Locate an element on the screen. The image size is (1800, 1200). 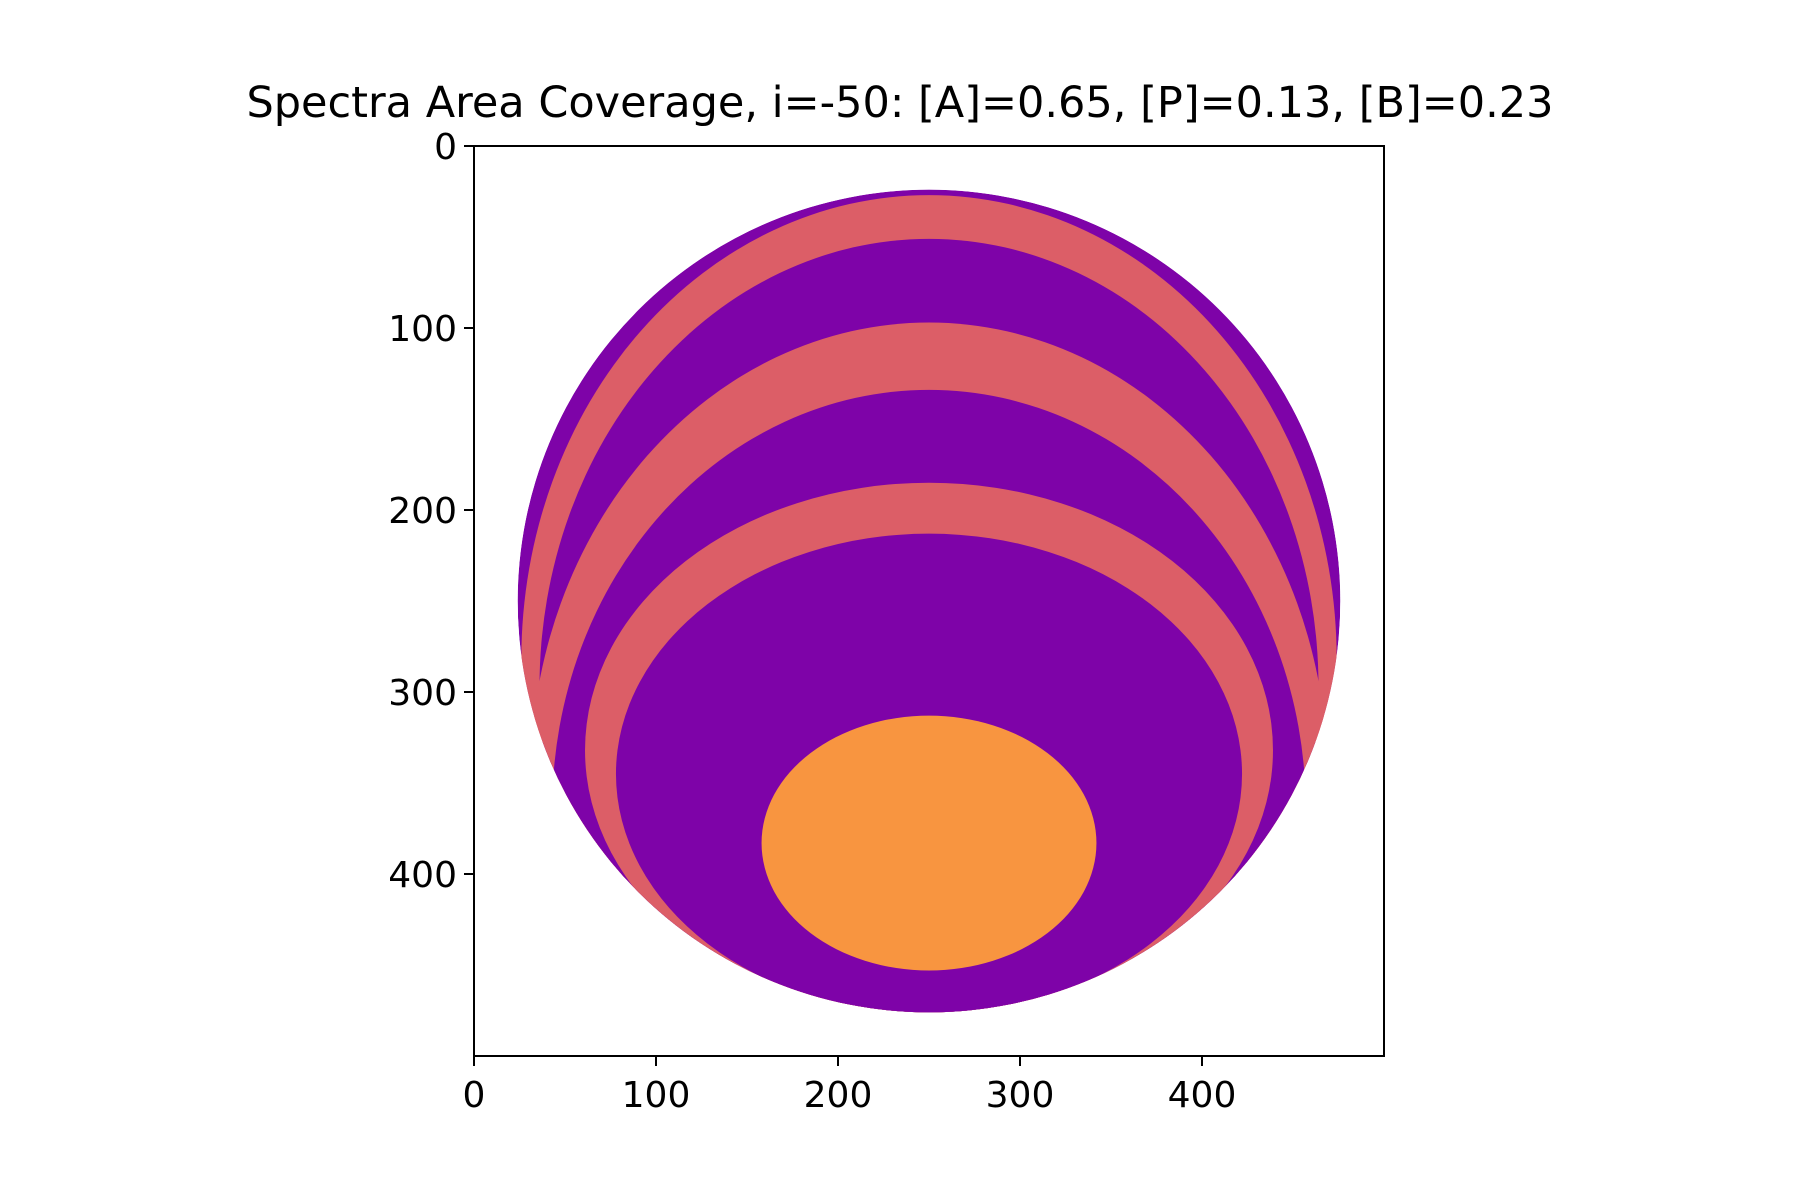
x-axis: 0 100 200 300 400 is located at coordinates (850, 1086).